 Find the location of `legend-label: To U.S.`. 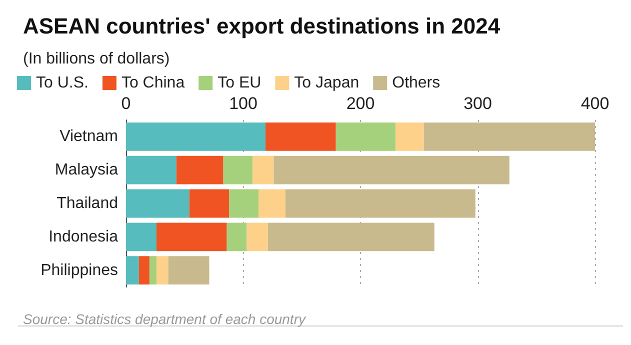

legend-label: To U.S. is located at coordinates (62, 83).